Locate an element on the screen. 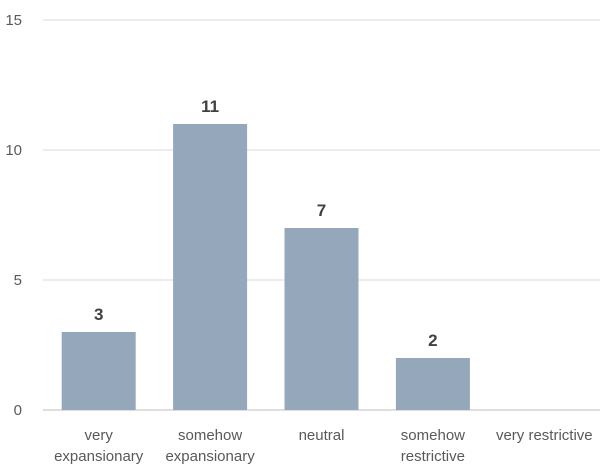 This screenshot has width=600, height=465. x-tick-label: neutral is located at coordinates (322, 435).